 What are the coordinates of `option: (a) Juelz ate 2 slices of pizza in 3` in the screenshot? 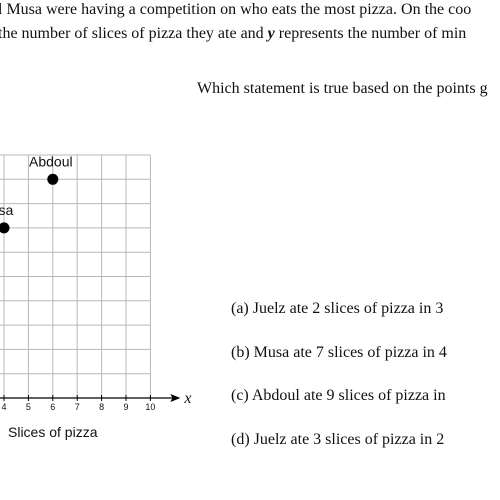 It's located at (337, 308).